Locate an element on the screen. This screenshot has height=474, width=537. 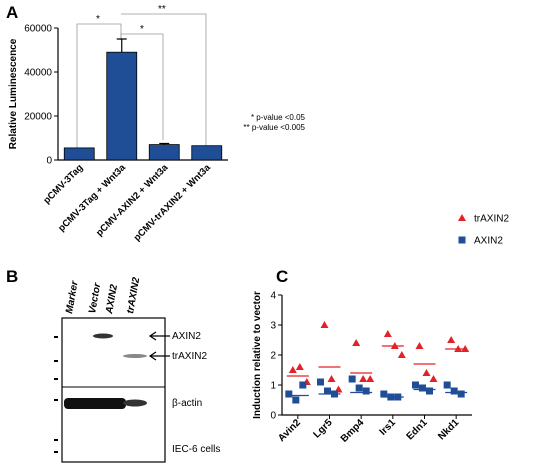
legend-label: trAXIN2 is located at coordinates (491, 219).